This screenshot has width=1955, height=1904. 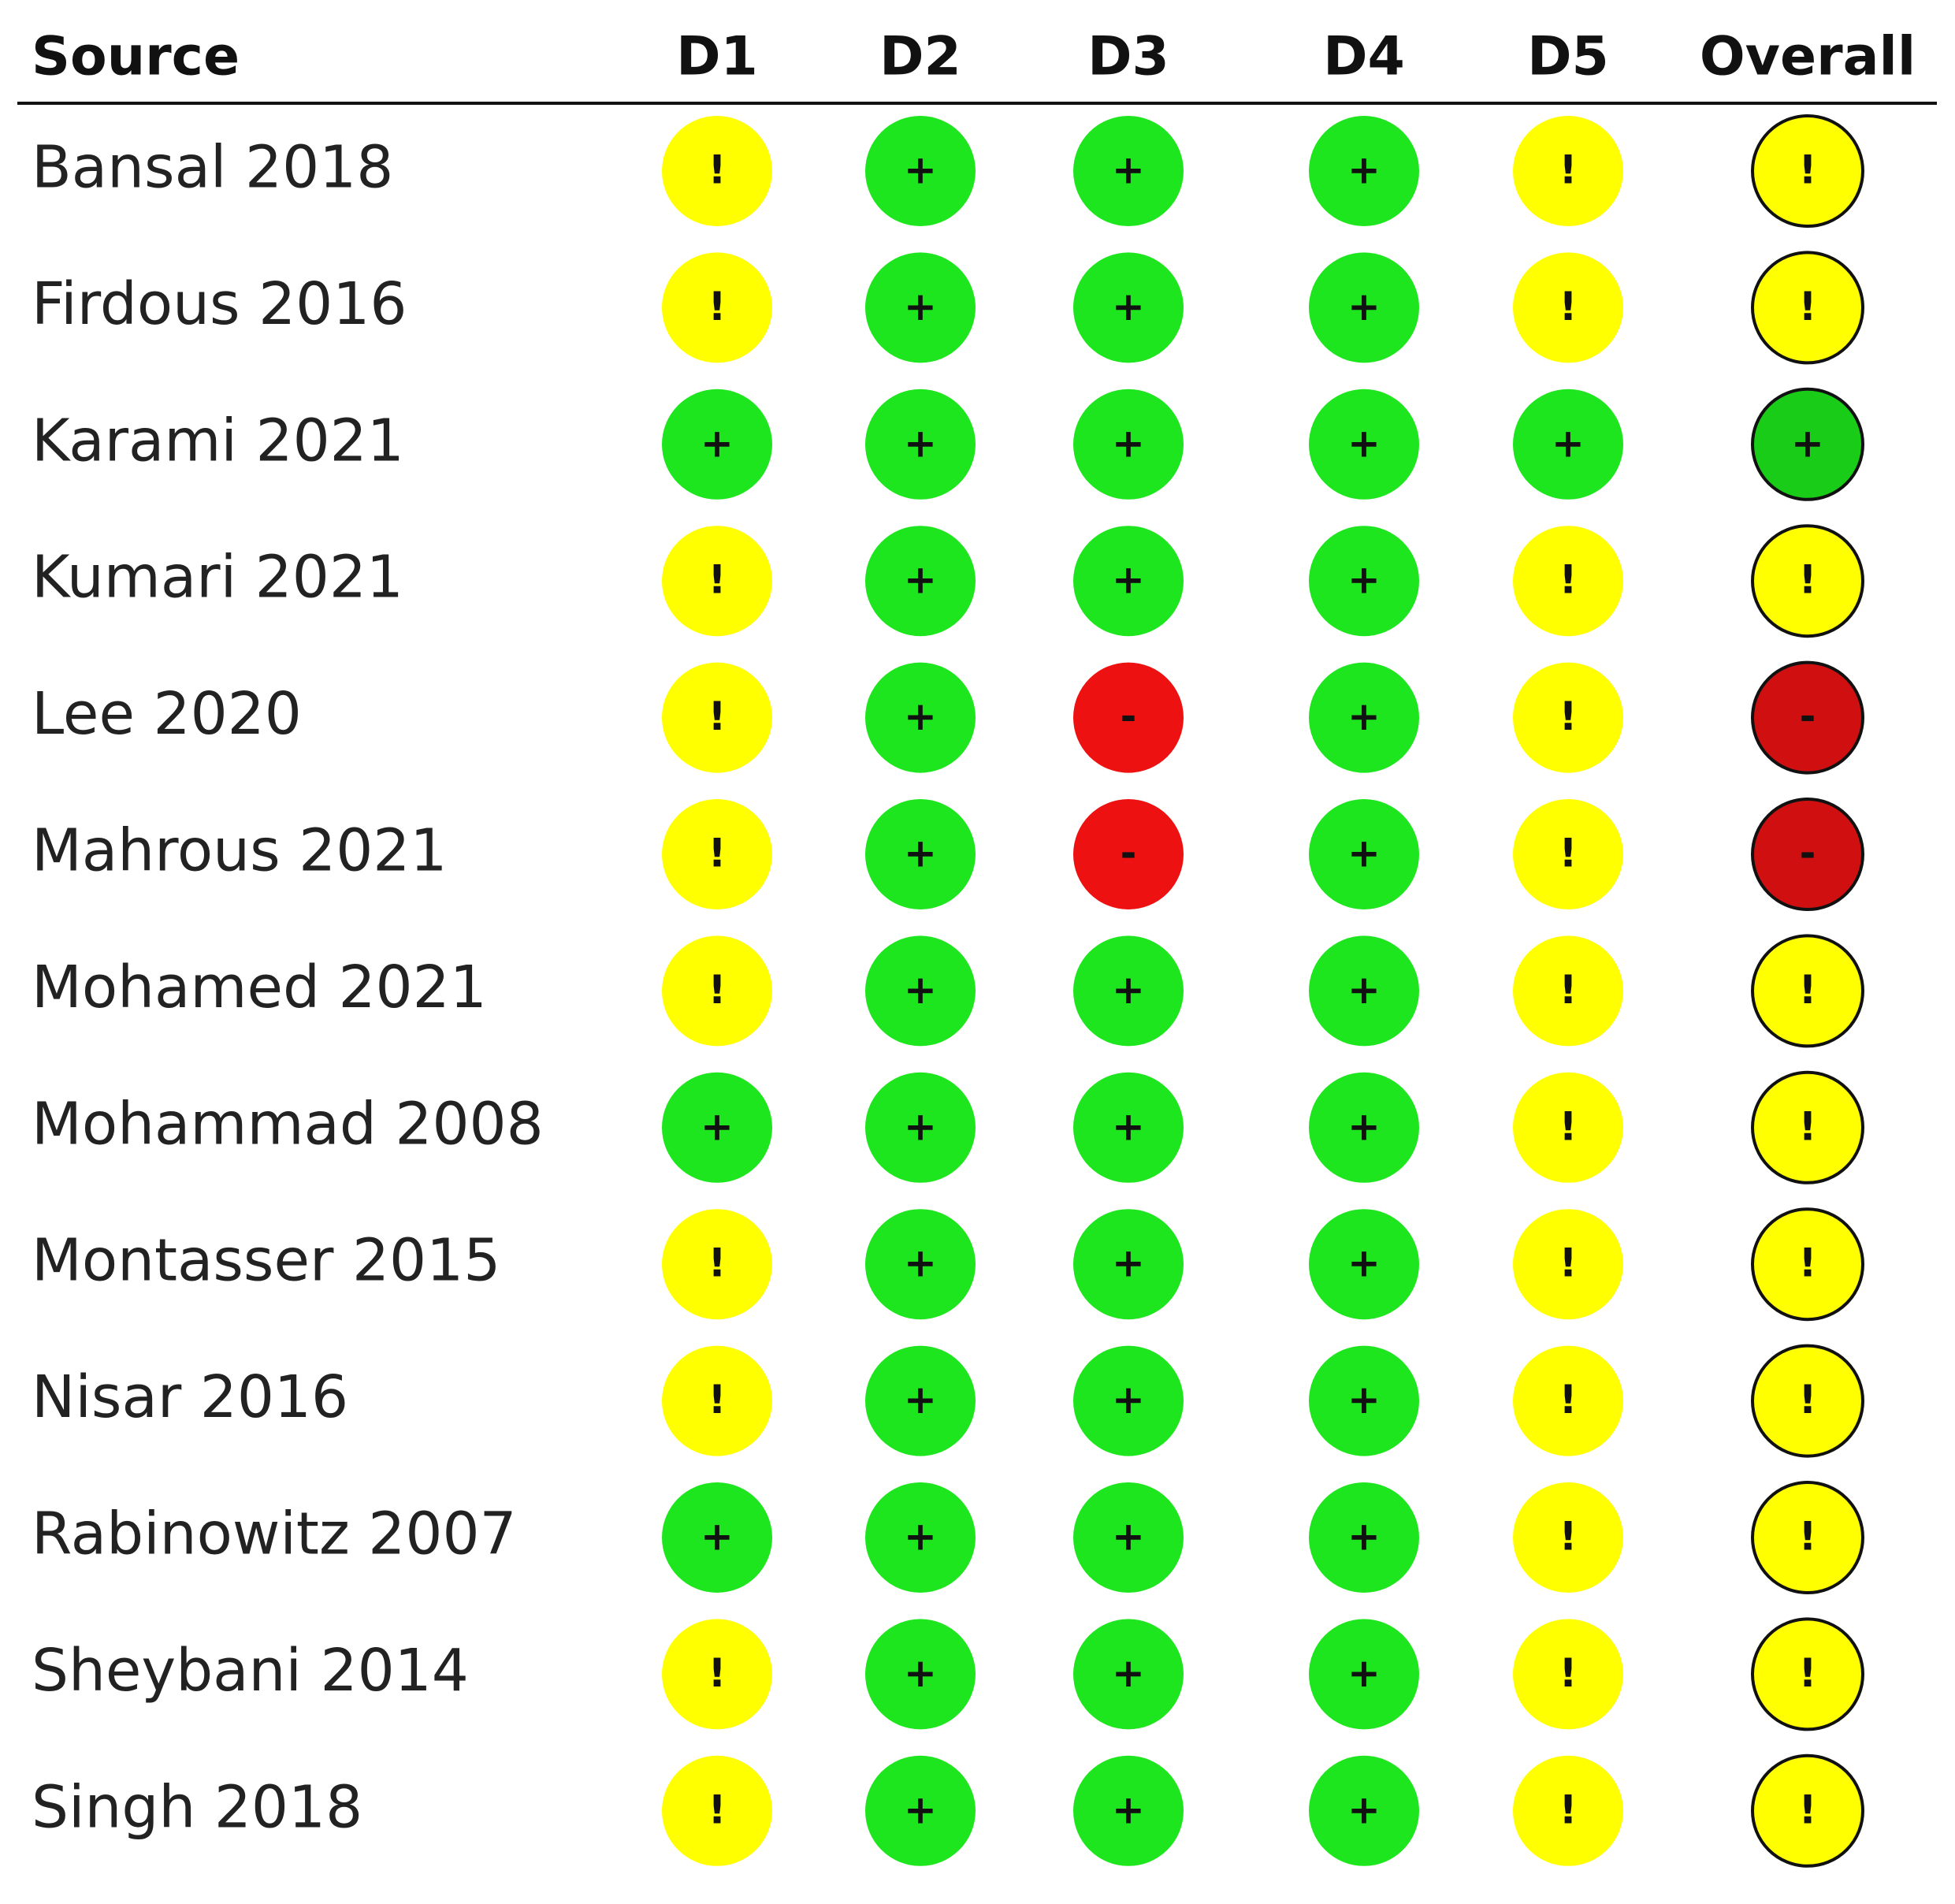 I want to click on judgement-symbol: -, so click(x=1808, y=716).